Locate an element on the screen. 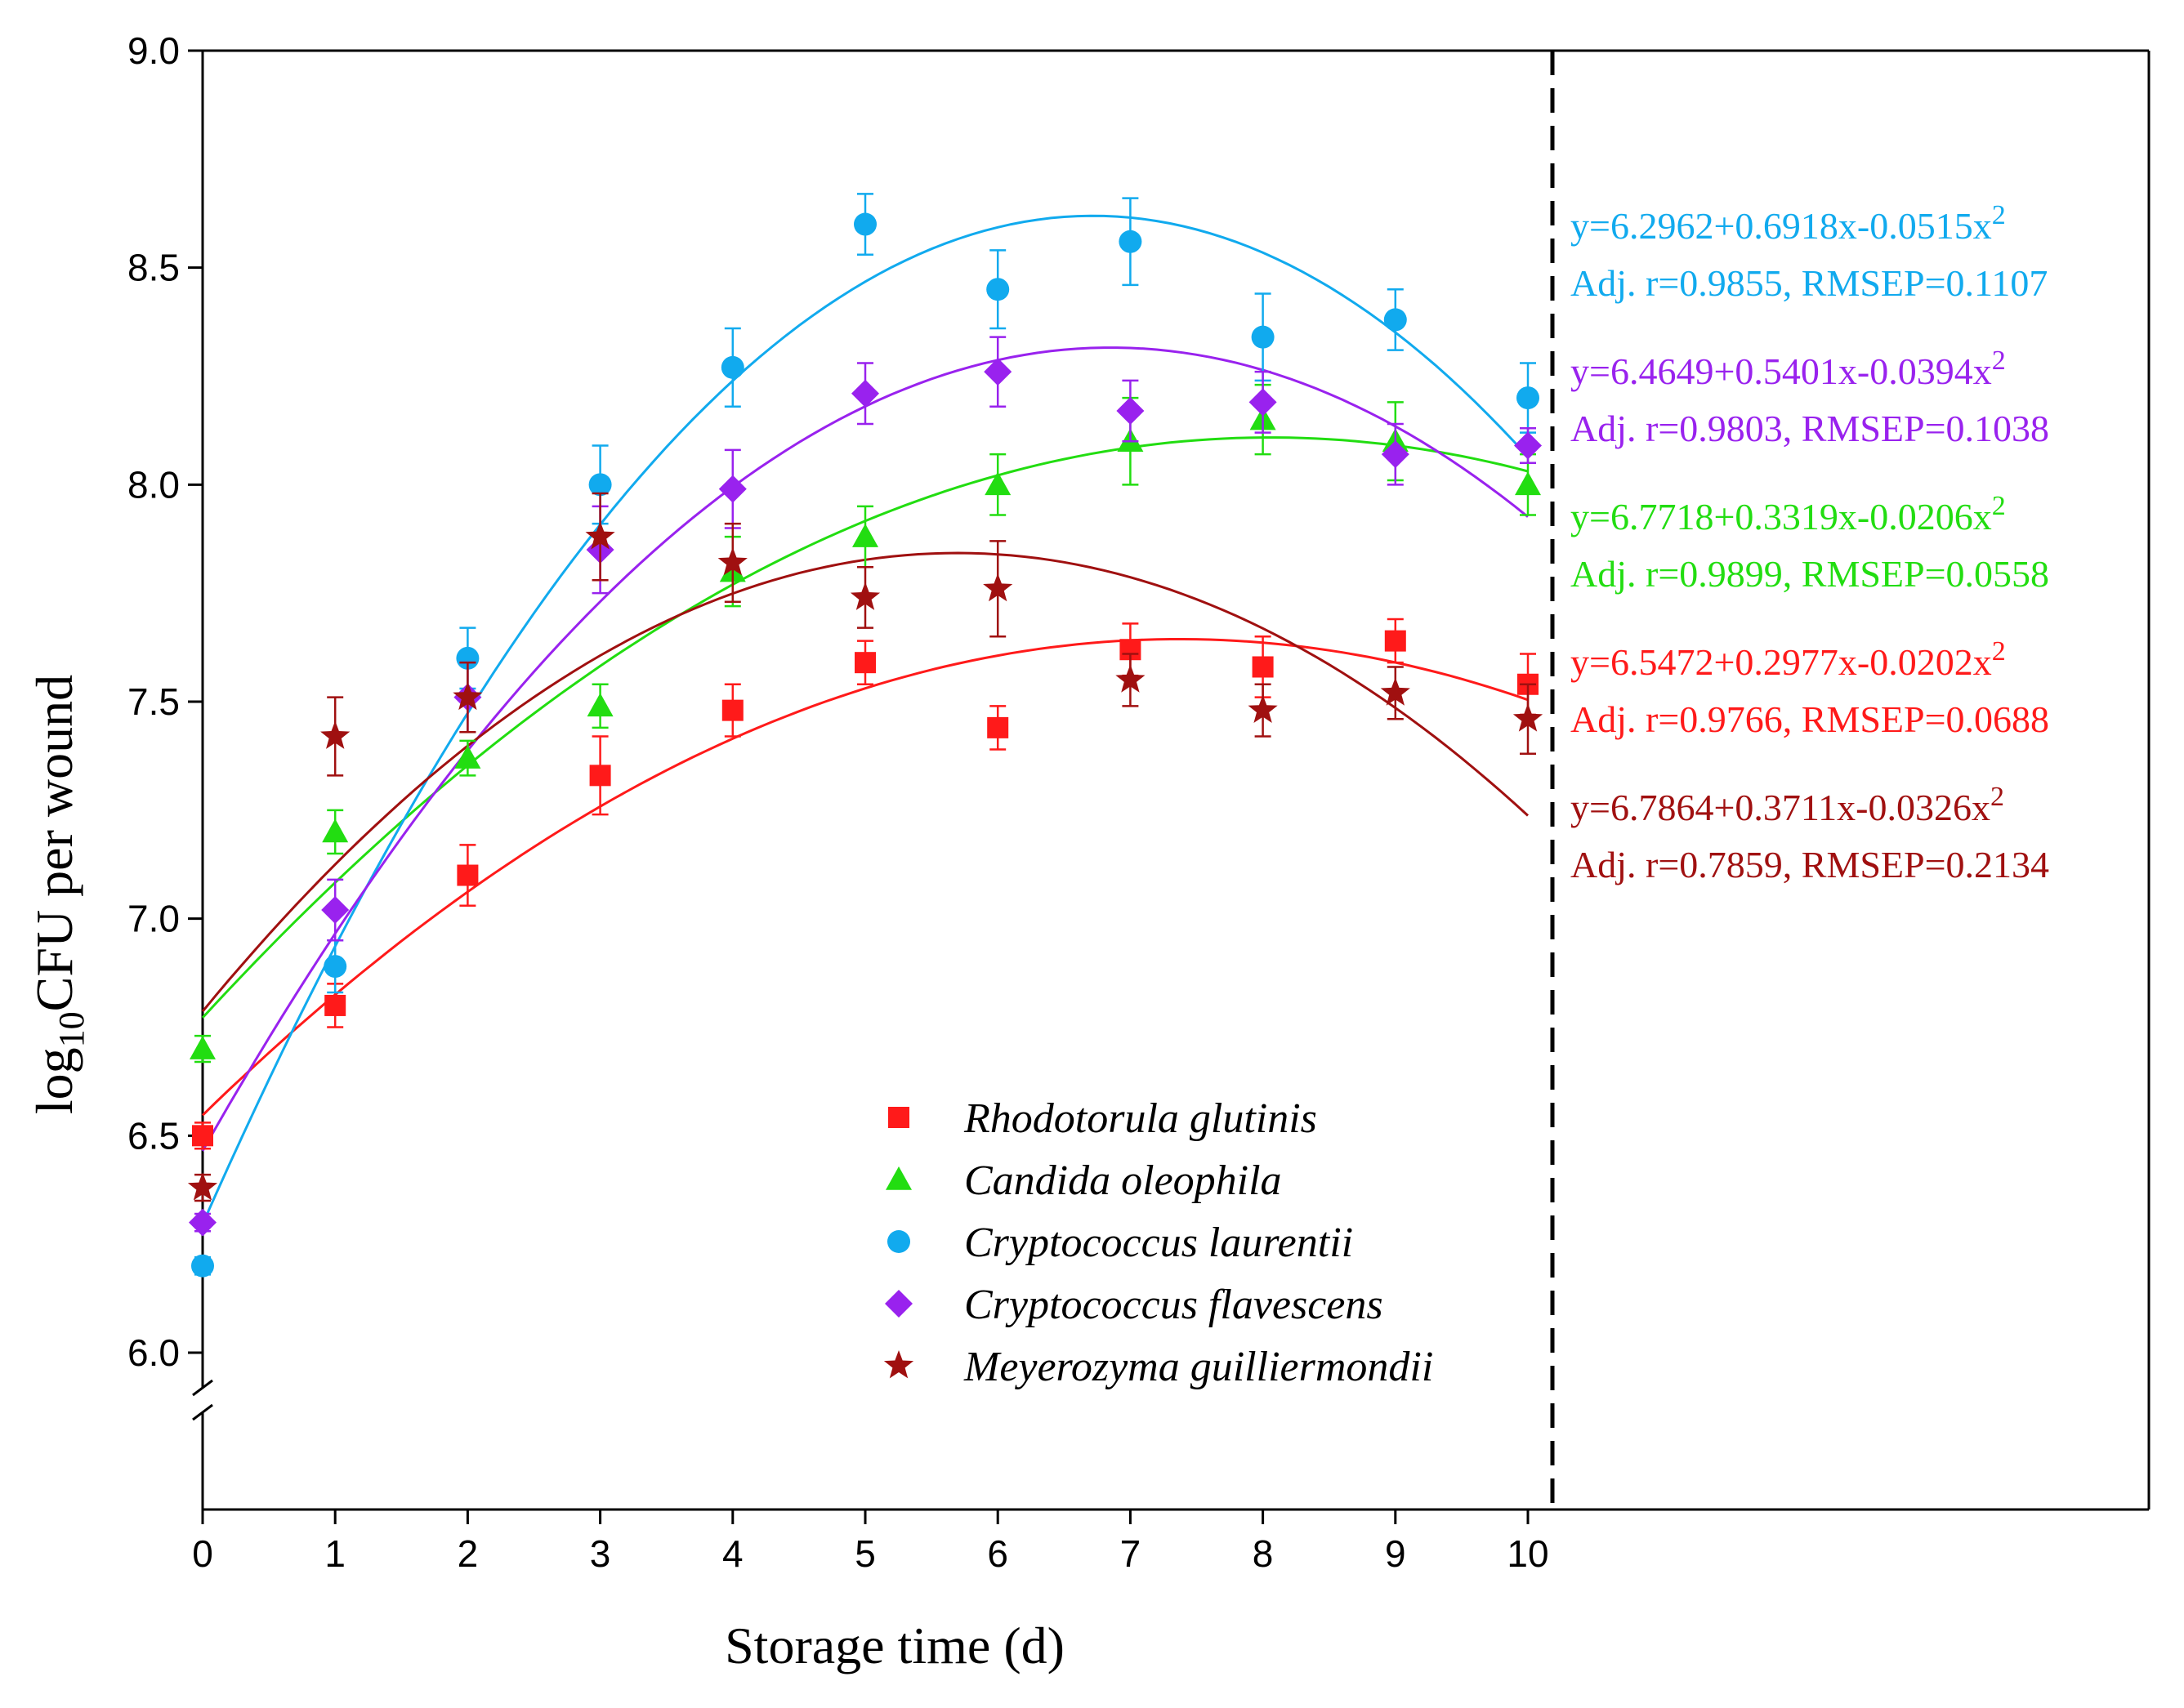 The height and width of the screenshot is (1708, 2184). x-tick-label: 6 is located at coordinates (997, 1553).